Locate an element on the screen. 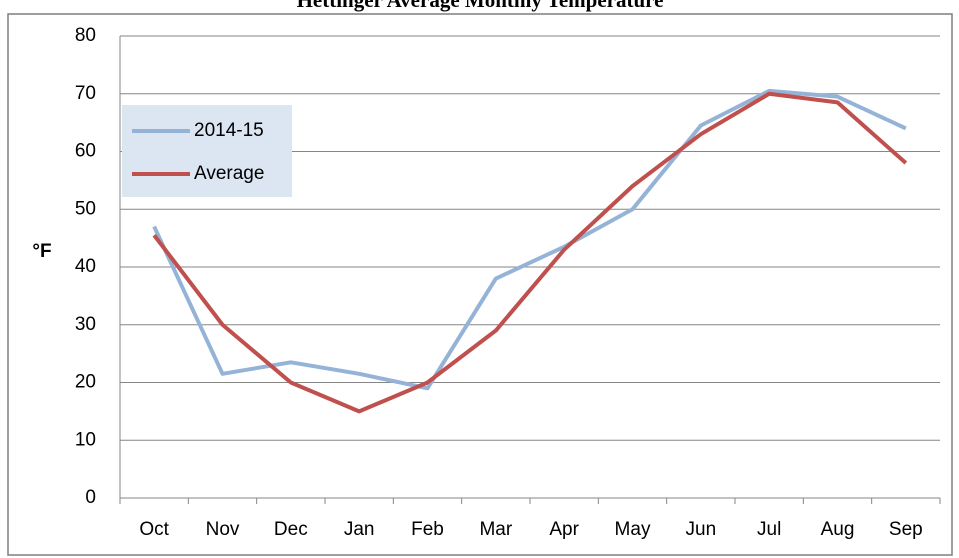  y-tick-label: 60 is located at coordinates (85, 151).